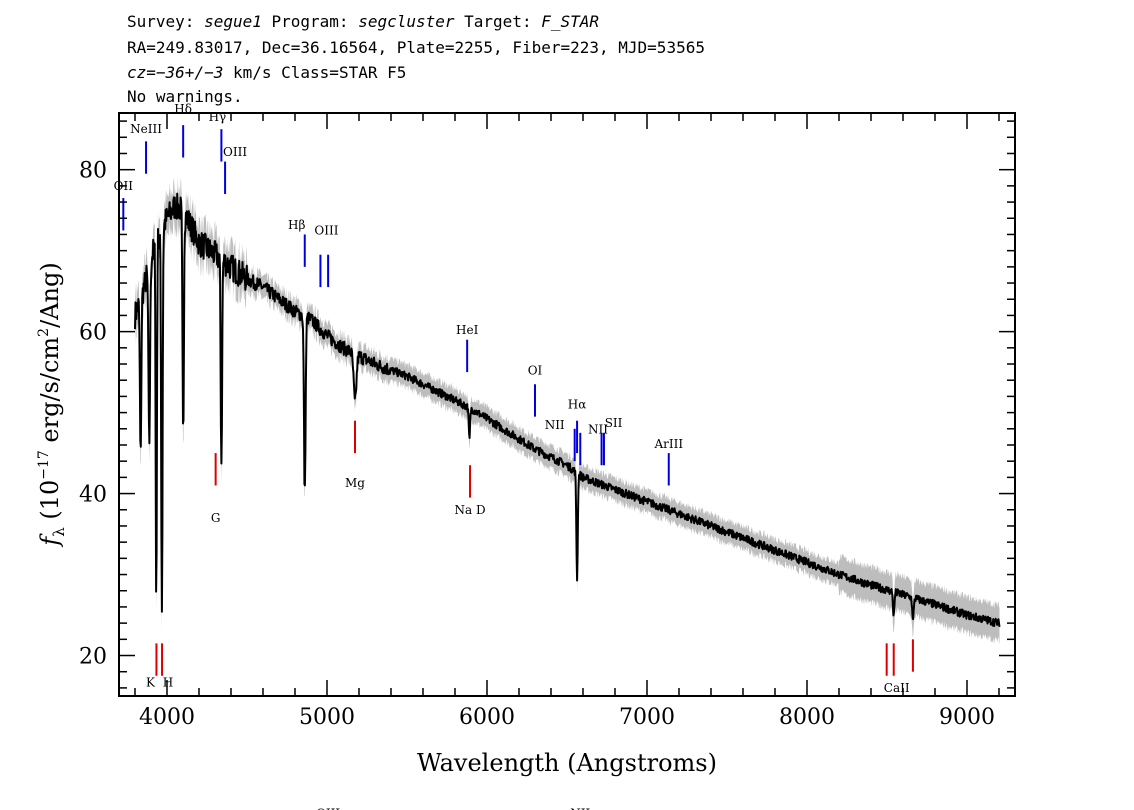 This screenshot has width=1134, height=810. Describe the element at coordinates (296, 225) in the screenshot. I see `emission-line-label: Hβ` at that location.